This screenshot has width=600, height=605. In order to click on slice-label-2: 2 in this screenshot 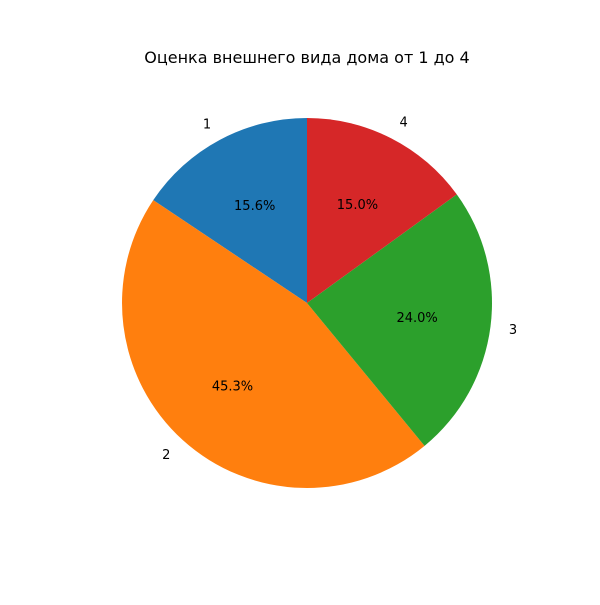, I will do `click(166, 455)`.